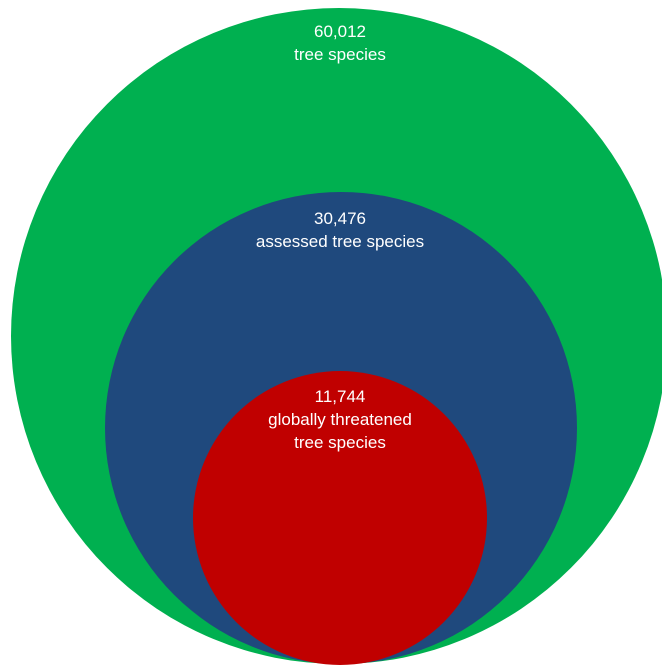 Image resolution: width=662 pixels, height=665 pixels. What do you see at coordinates (340, 54) in the screenshot?
I see `all-tree-species-text: tree species` at bounding box center [340, 54].